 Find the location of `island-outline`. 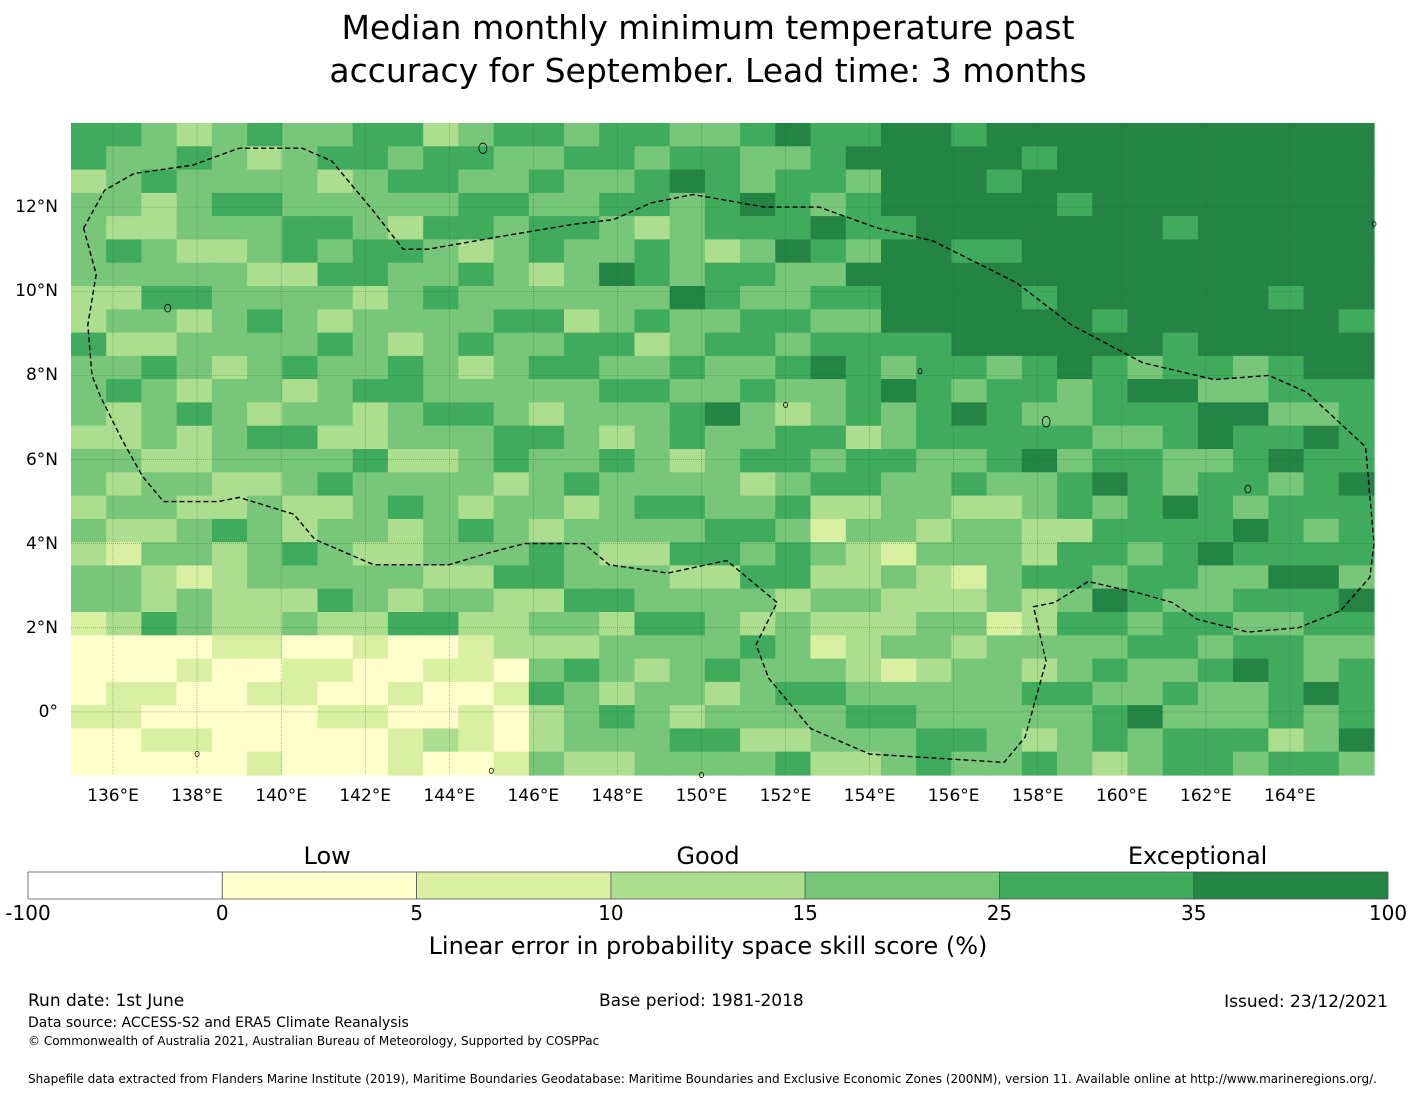

island-outline is located at coordinates (1046, 422).